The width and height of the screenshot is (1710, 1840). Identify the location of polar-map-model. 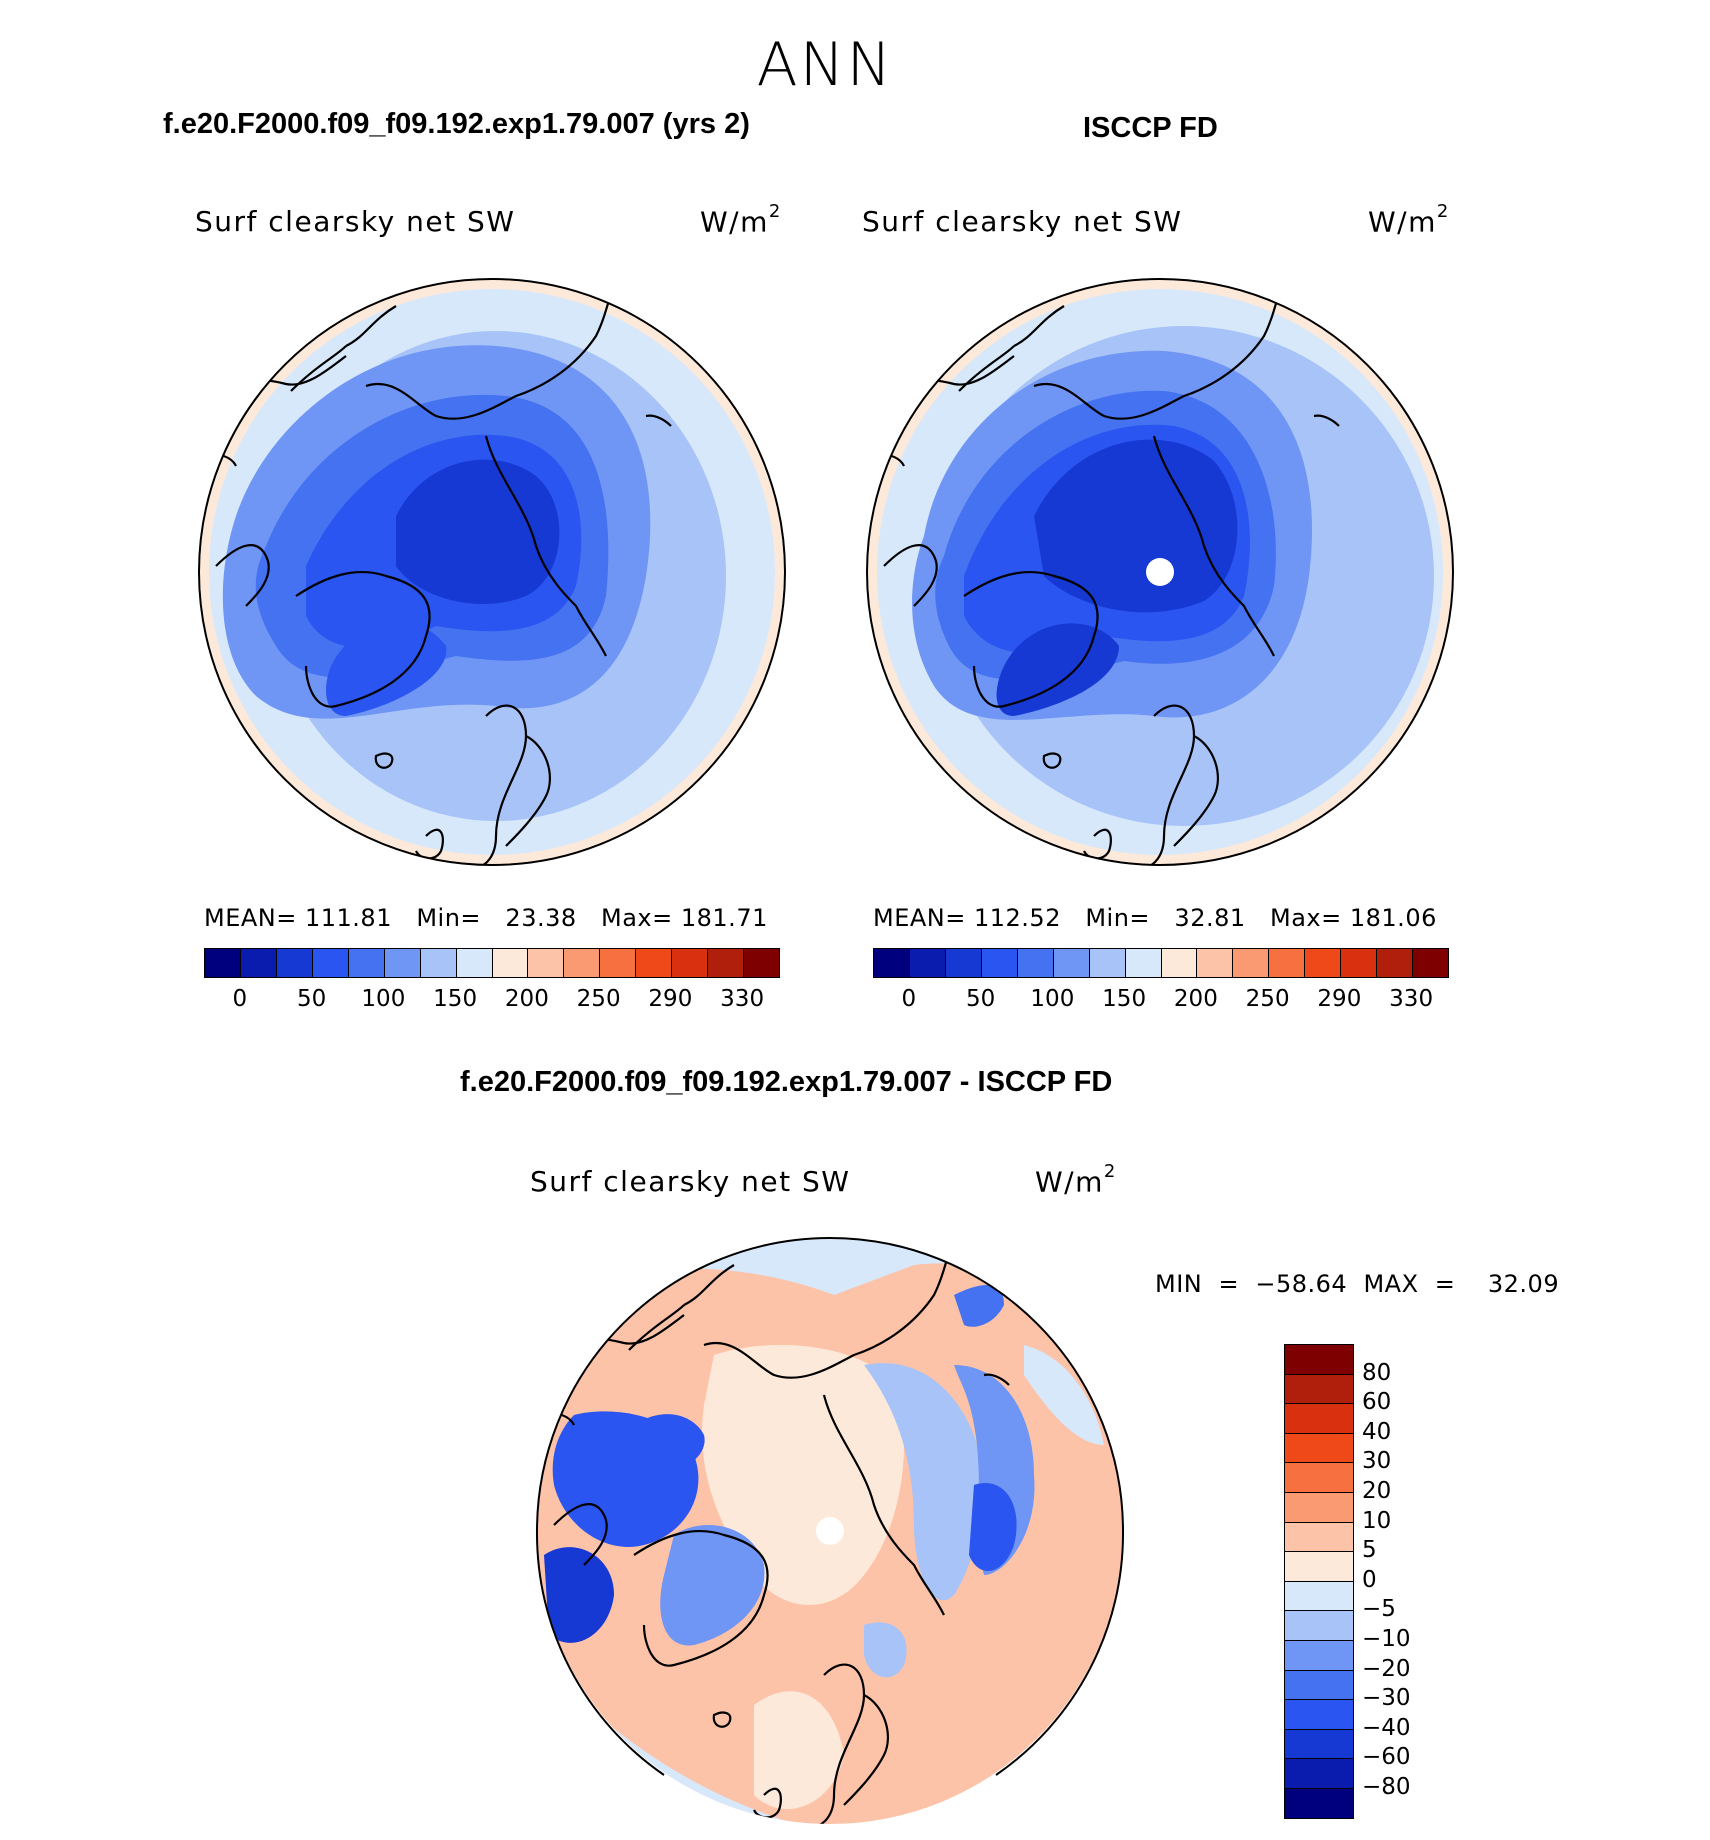
(492, 572).